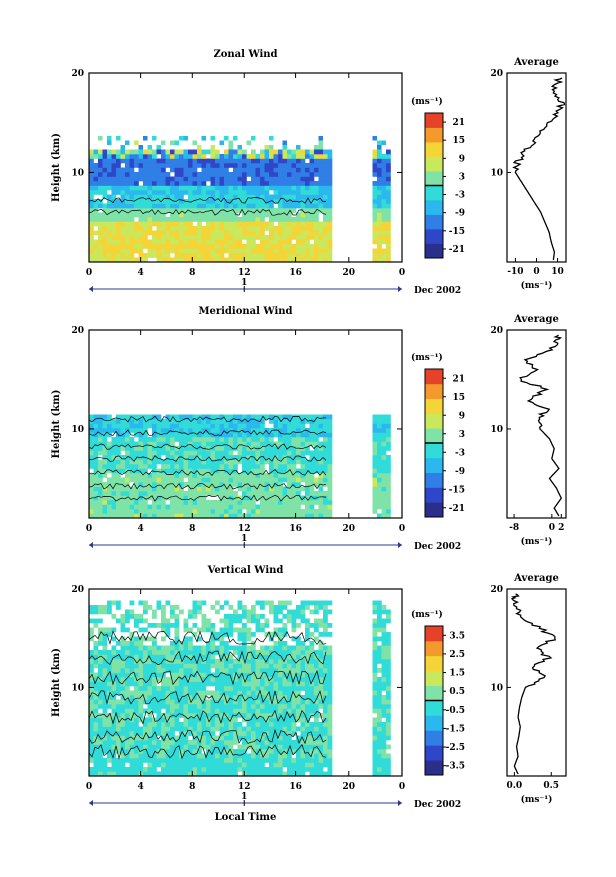  Describe the element at coordinates (458, 398) in the screenshot. I see `colorbar-tick-label: 15` at that location.